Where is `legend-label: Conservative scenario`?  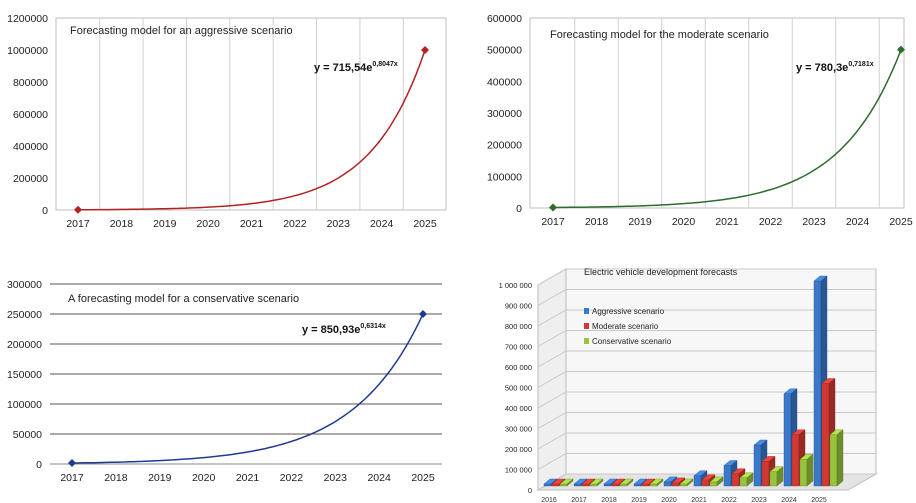
legend-label: Conservative scenario is located at coordinates (632, 341).